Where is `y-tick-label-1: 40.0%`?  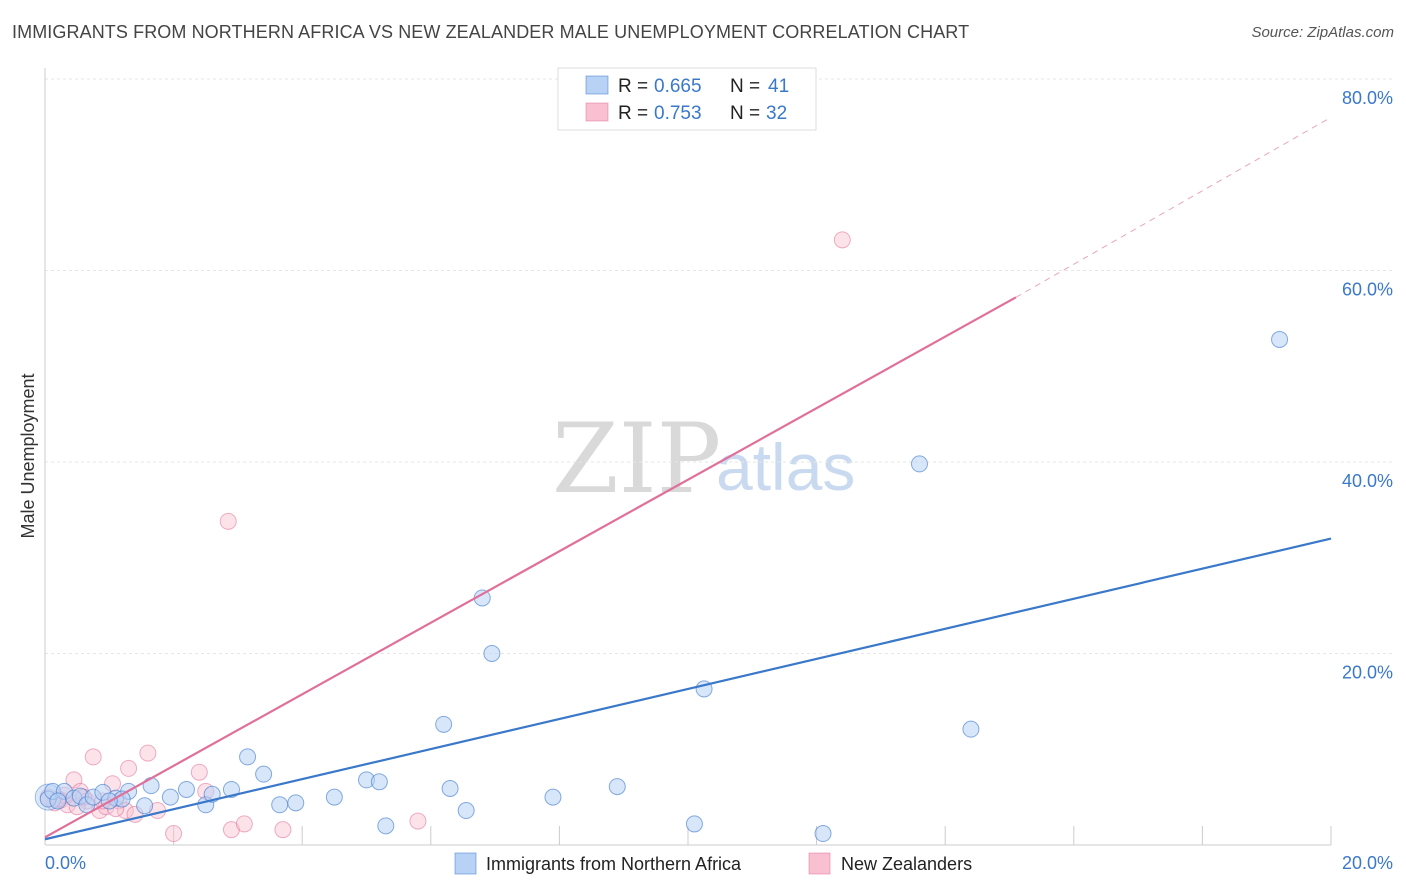 y-tick-label-1: 40.0% is located at coordinates (1367, 481).